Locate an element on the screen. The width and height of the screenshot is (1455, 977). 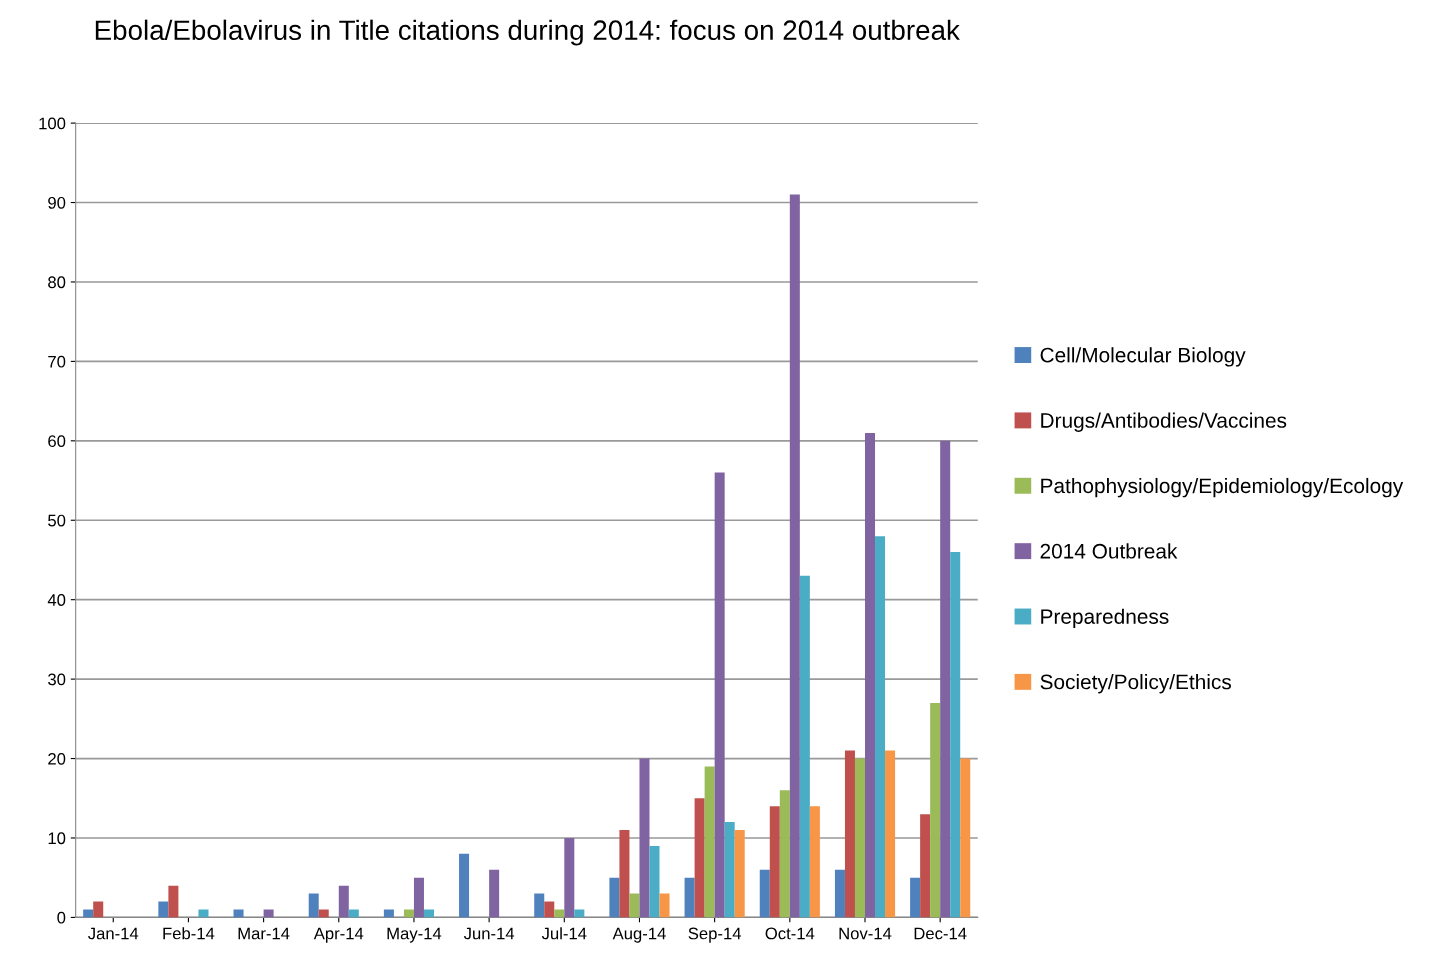
y-tick-label: 10 is located at coordinates (57, 838).